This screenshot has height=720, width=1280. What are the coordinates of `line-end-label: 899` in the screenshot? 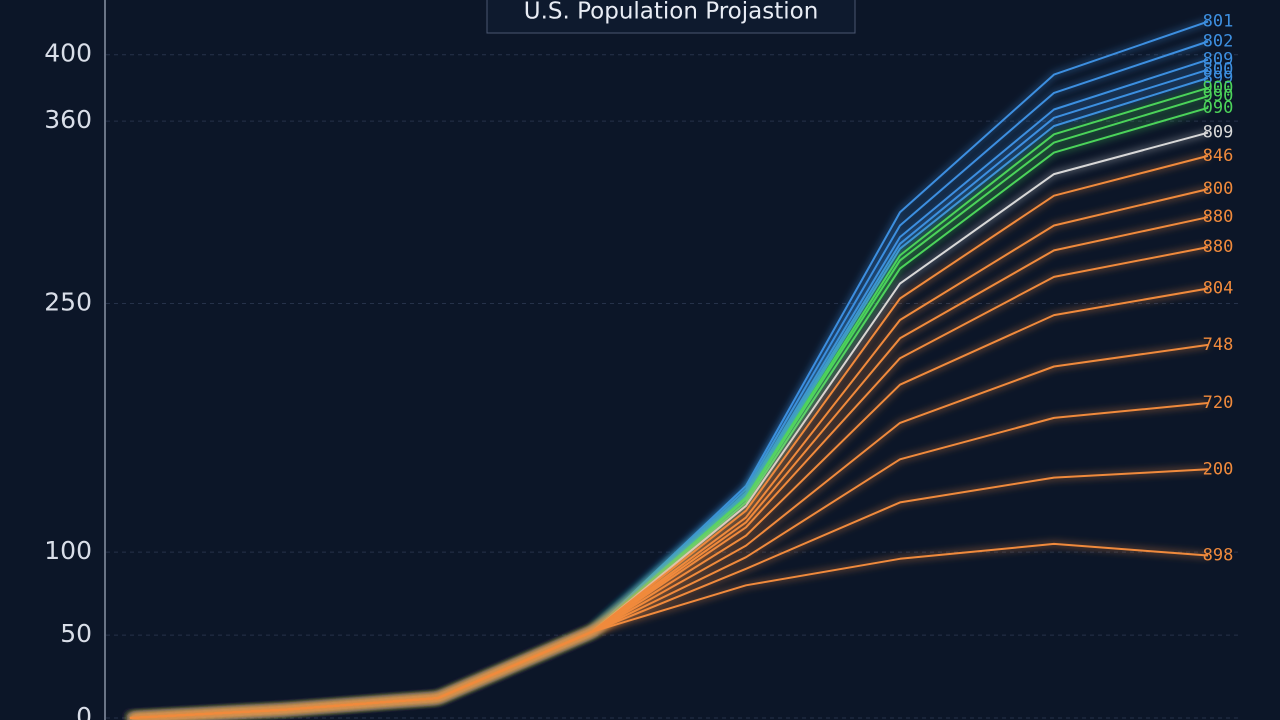 It's located at (1218, 78).